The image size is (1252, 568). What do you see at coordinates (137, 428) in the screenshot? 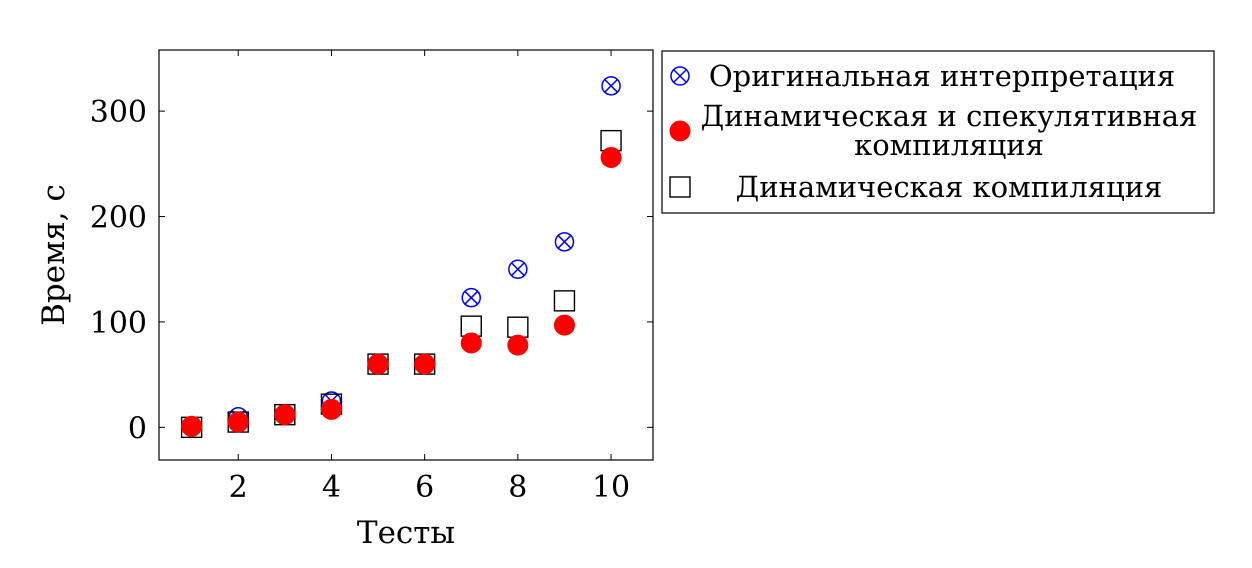
I see `y-tick-label: 0` at bounding box center [137, 428].